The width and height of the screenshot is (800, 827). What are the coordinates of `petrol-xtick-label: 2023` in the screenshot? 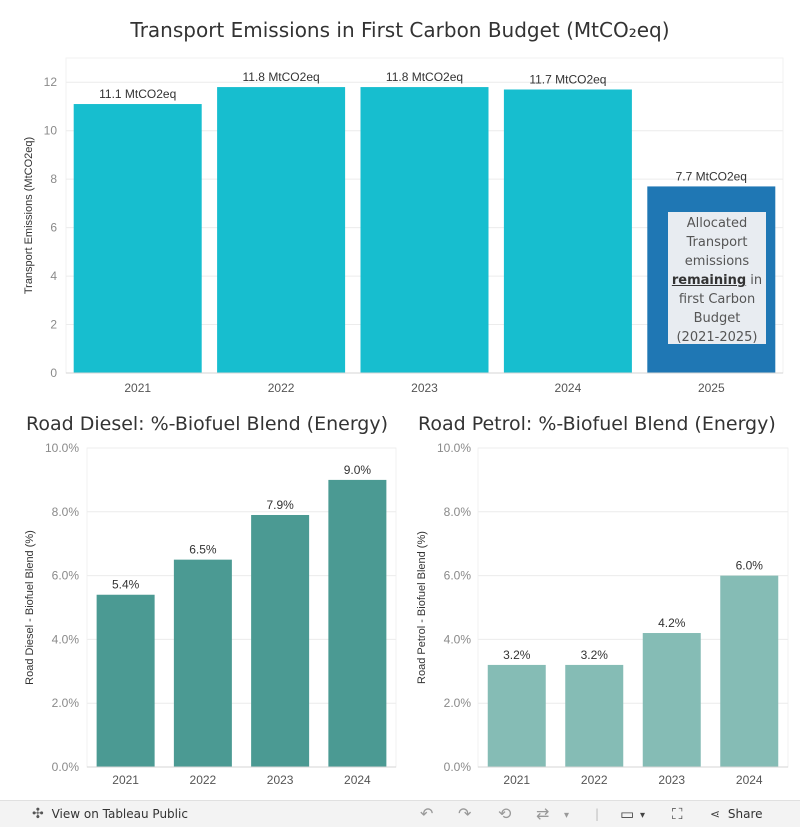 It's located at (671, 780).